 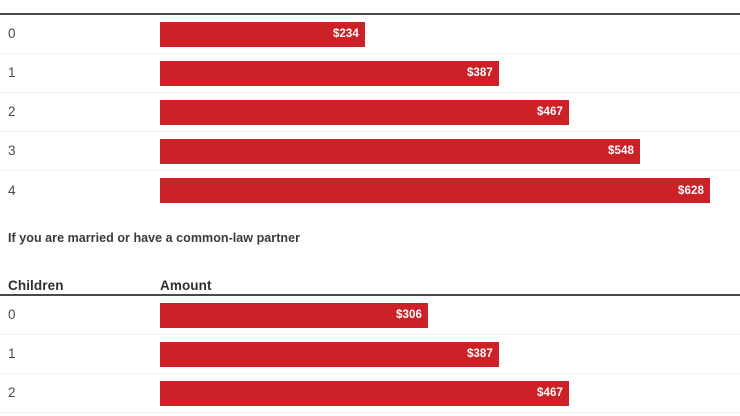 I want to click on table-two-header: Children Amount, so click(x=370, y=281).